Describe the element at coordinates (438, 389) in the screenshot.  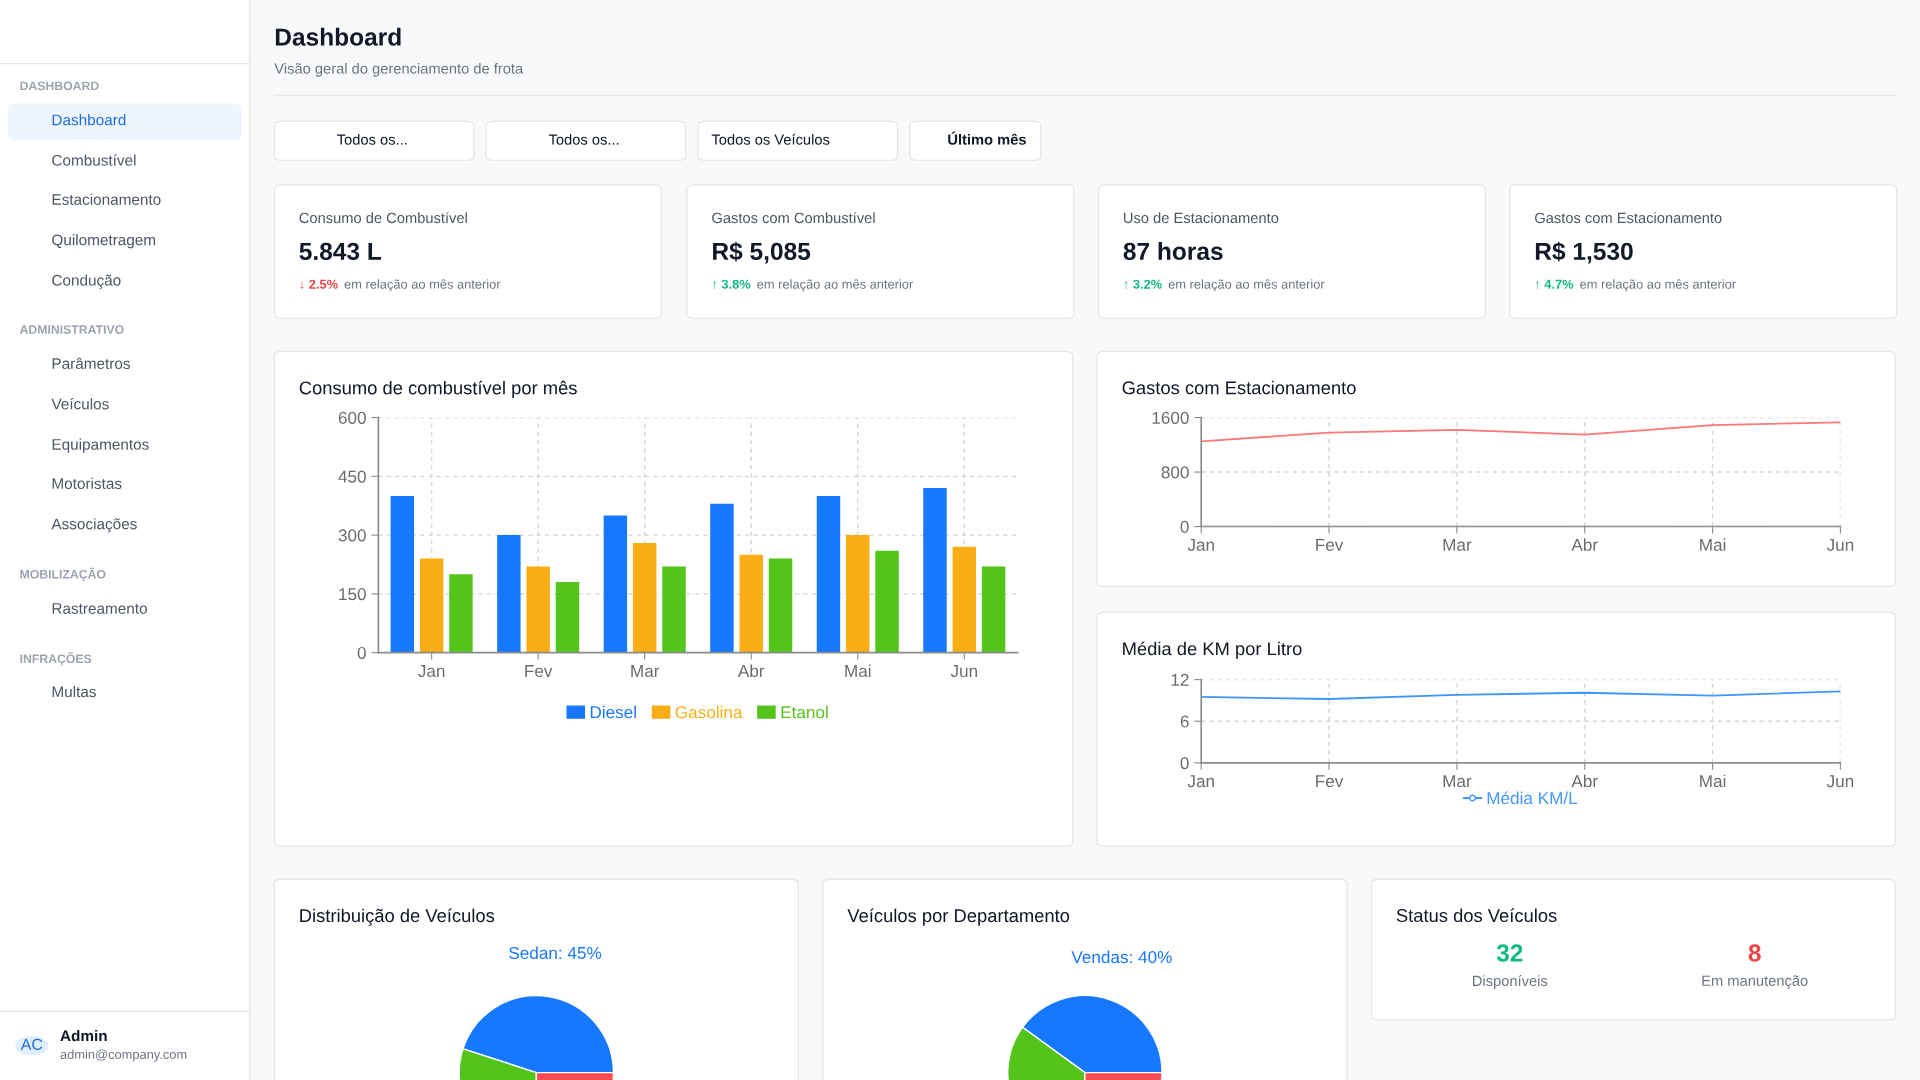
I see `chart-title: Consumo de combustível por mês` at that location.